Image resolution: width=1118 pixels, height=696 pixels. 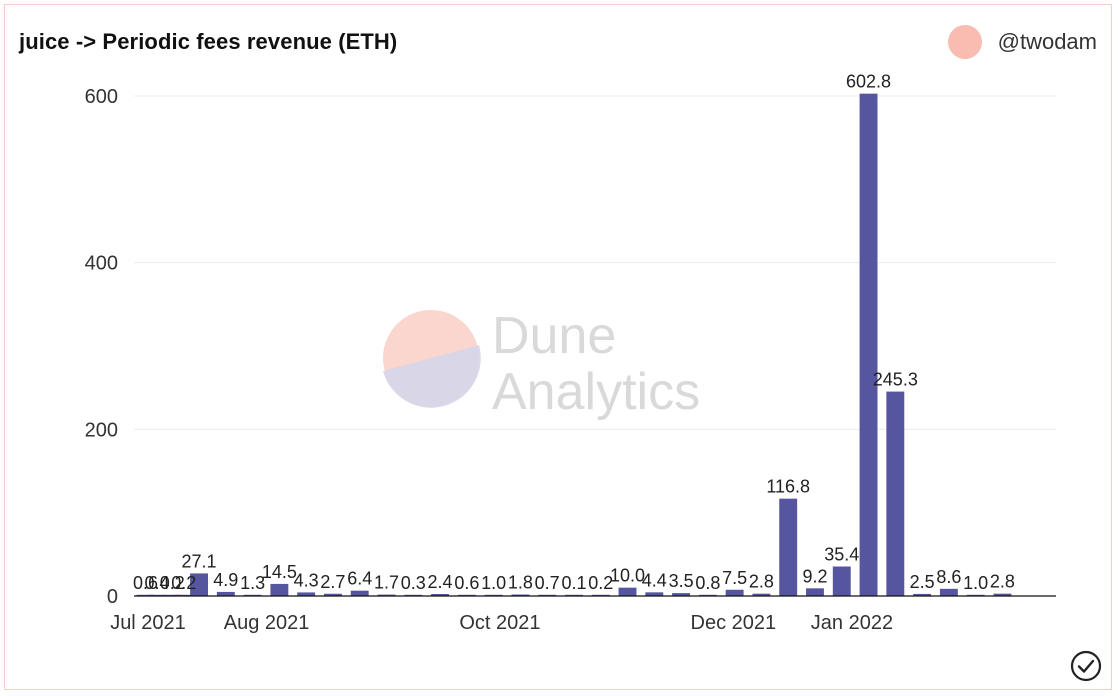 I want to click on author-badge: @twodam, so click(x=1022, y=42).